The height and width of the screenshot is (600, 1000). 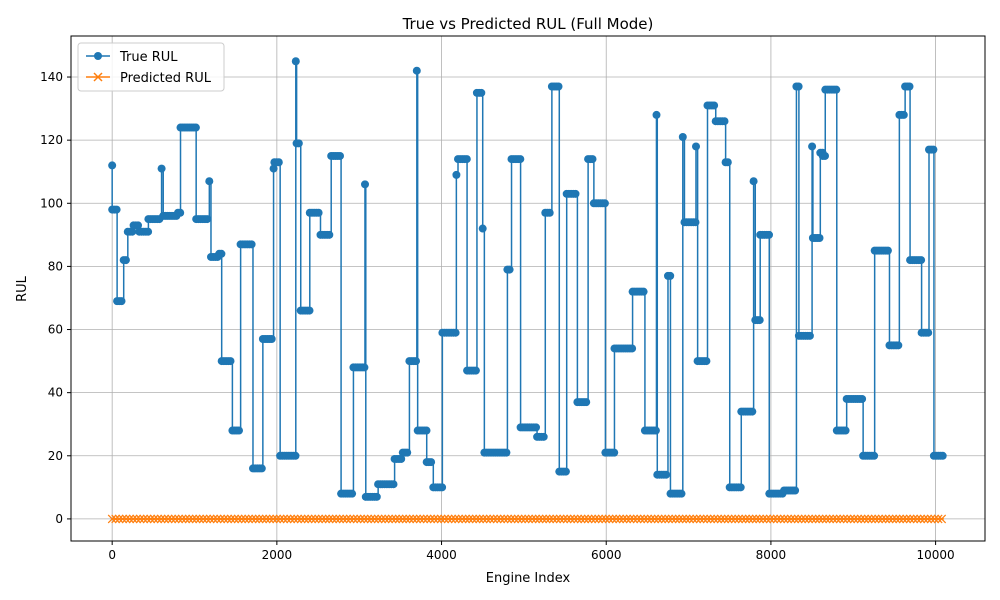 What do you see at coordinates (98, 77) in the screenshot?
I see `legend-marker-pred` at bounding box center [98, 77].